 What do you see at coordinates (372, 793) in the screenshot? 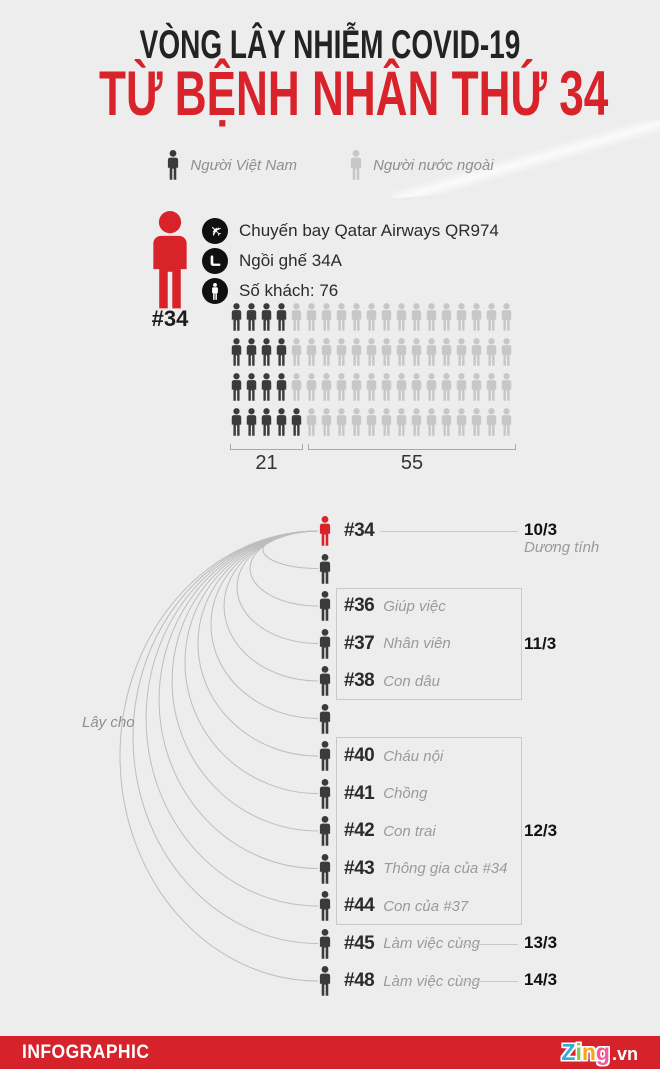
I see `tree-node-41: #41 Chồng` at bounding box center [372, 793].